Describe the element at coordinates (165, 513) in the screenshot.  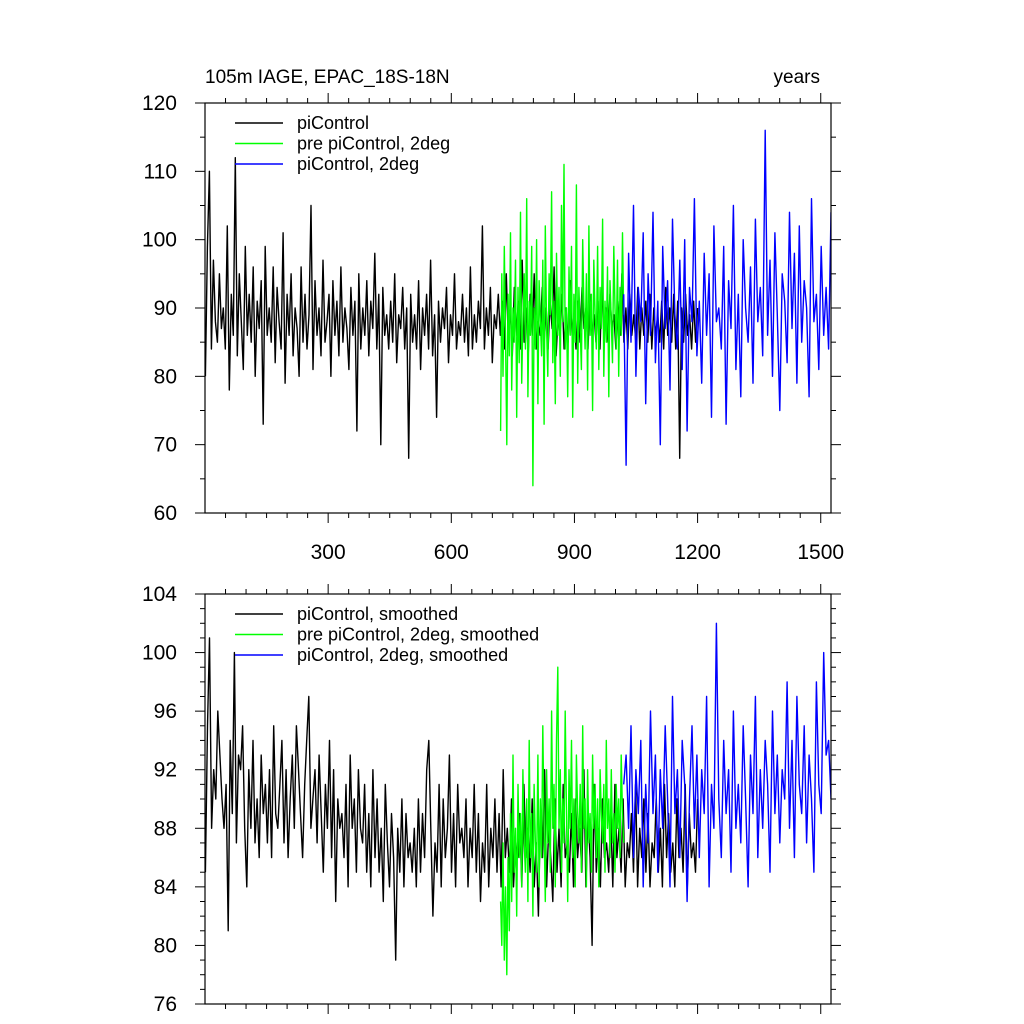
I see `y-tick-label: 60` at that location.